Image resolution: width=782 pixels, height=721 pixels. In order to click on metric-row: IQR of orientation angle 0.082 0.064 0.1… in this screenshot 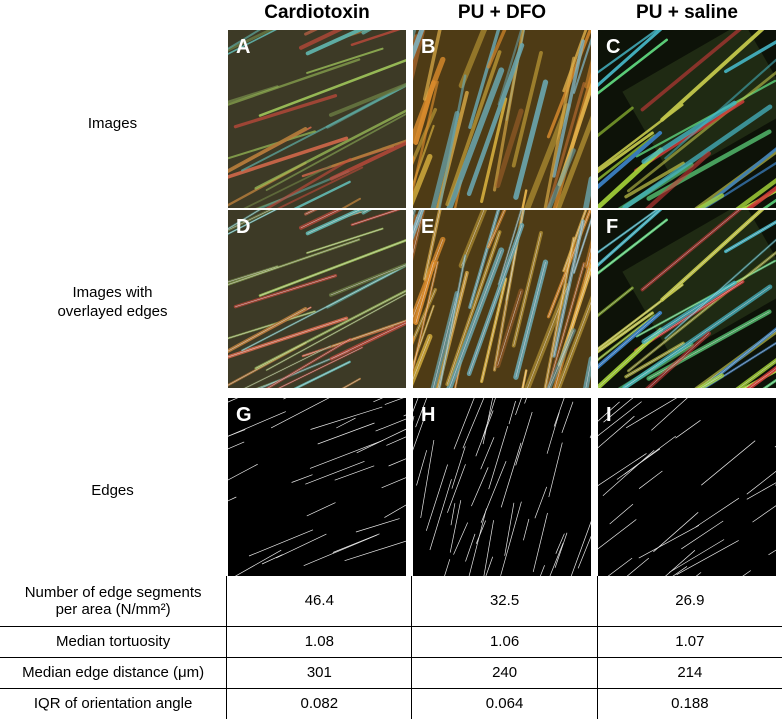, I will do `click(391, 703)`.